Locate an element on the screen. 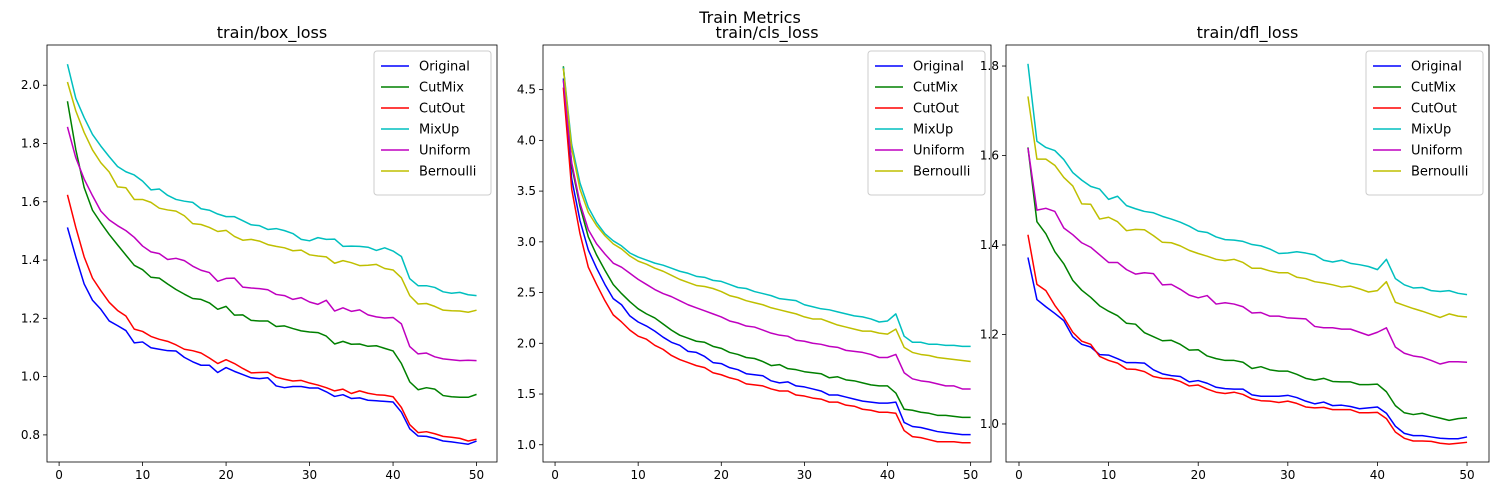 The width and height of the screenshot is (1500, 504). y-tick-label: 1.5 is located at coordinates (526, 394).